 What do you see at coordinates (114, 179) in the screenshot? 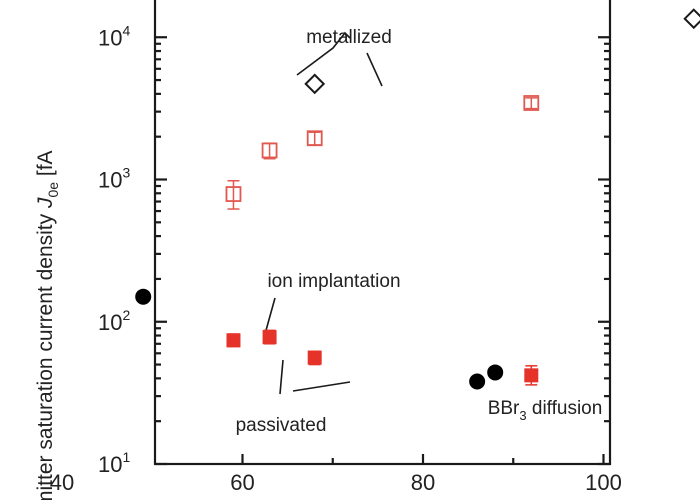
I see `y-tick-label: 10³` at bounding box center [114, 179].